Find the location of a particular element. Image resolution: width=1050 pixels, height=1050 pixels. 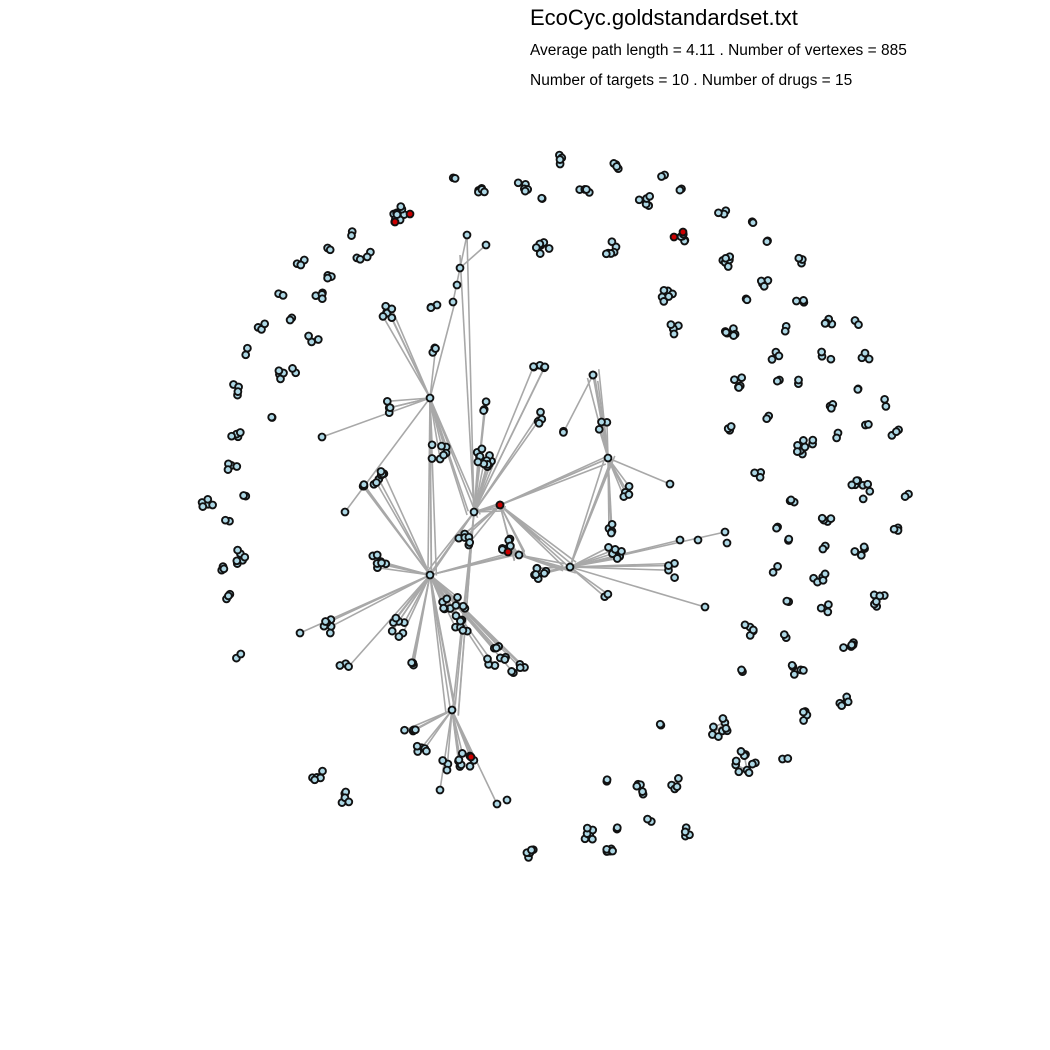

chart-title: EcoCyc.goldstandardset.txt is located at coordinates (664, 17).